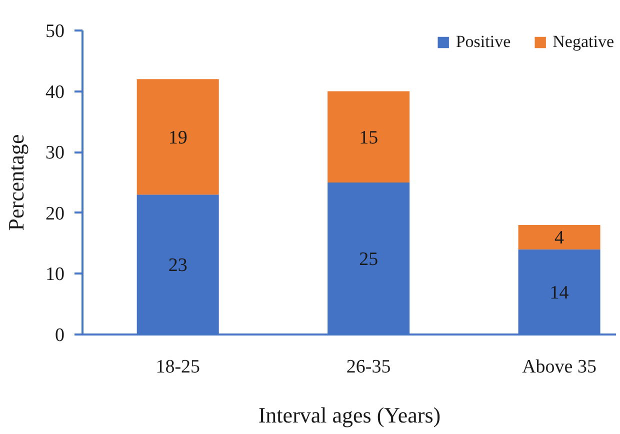 This screenshot has height=434, width=620. I want to click on x-tick-label: 18-25, so click(178, 367).